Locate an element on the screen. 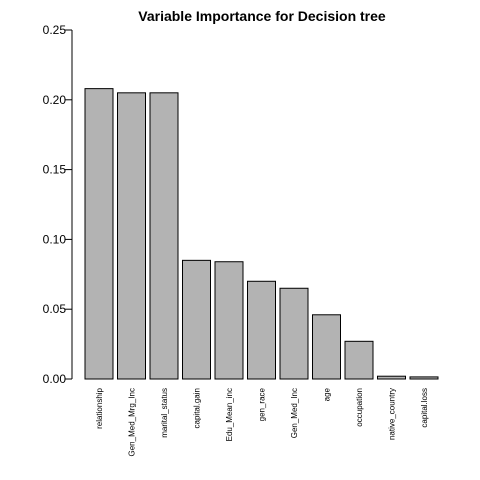 Image resolution: width=480 pixels, height=480 pixels. x-tick-label: occupation is located at coordinates (359, 407).